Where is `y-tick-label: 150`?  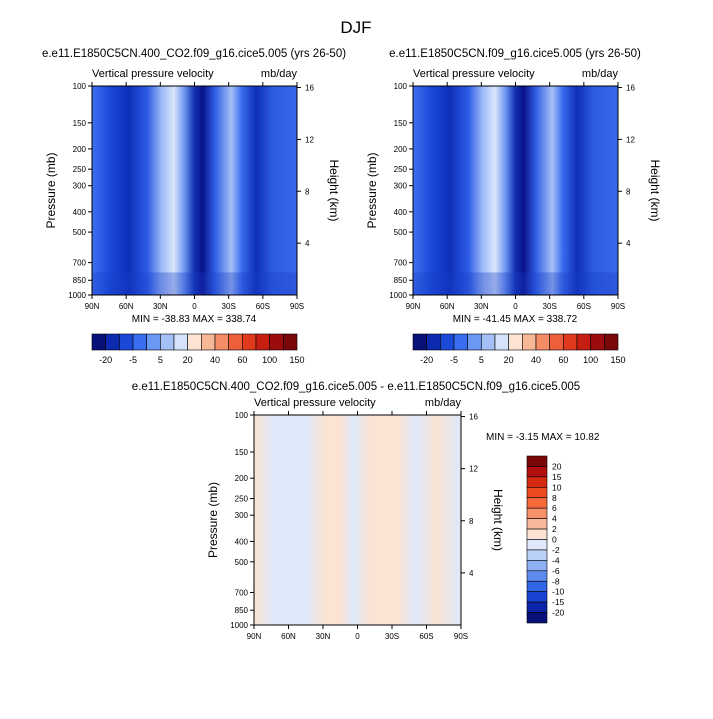 y-tick-label: 150 is located at coordinates (80, 123).